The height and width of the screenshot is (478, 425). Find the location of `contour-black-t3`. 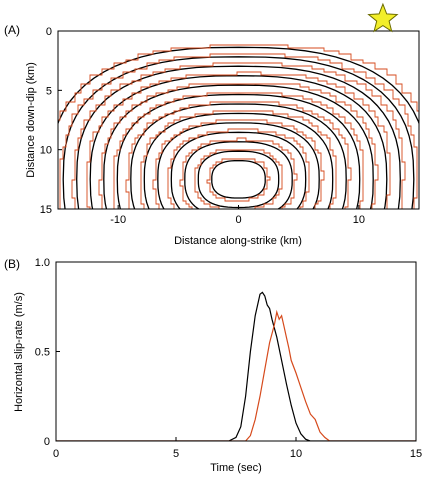

contour-black-t3 is located at coordinates (238, 175).